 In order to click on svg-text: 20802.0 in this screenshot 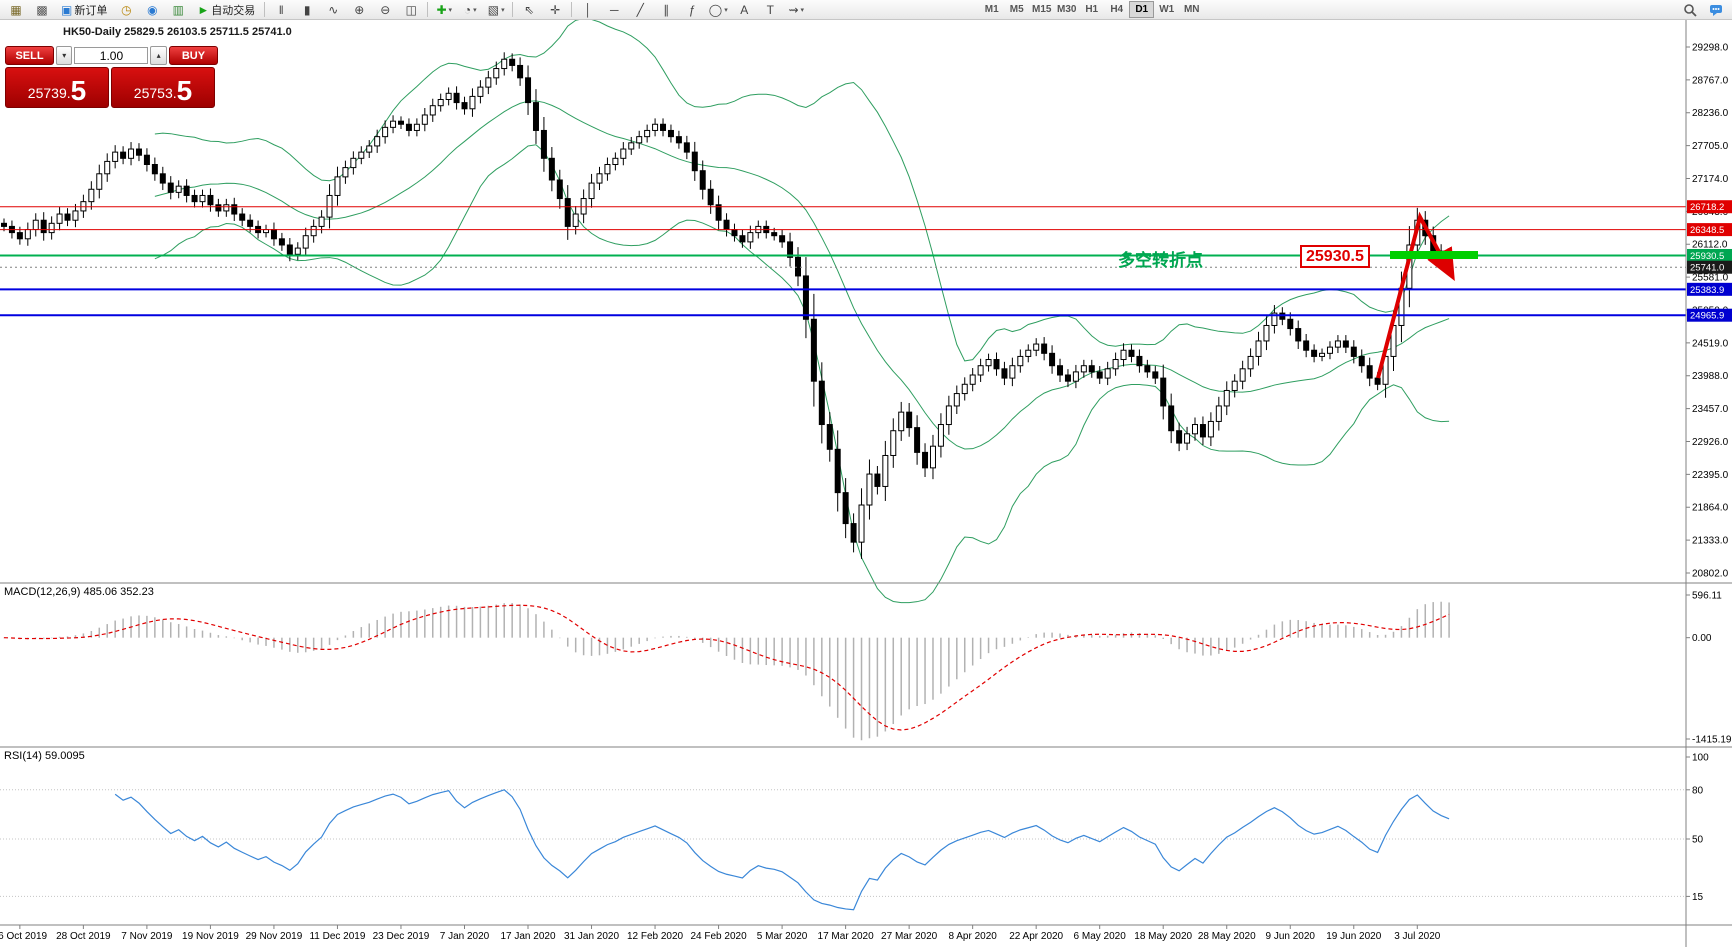, I will do `click(1710, 573)`.